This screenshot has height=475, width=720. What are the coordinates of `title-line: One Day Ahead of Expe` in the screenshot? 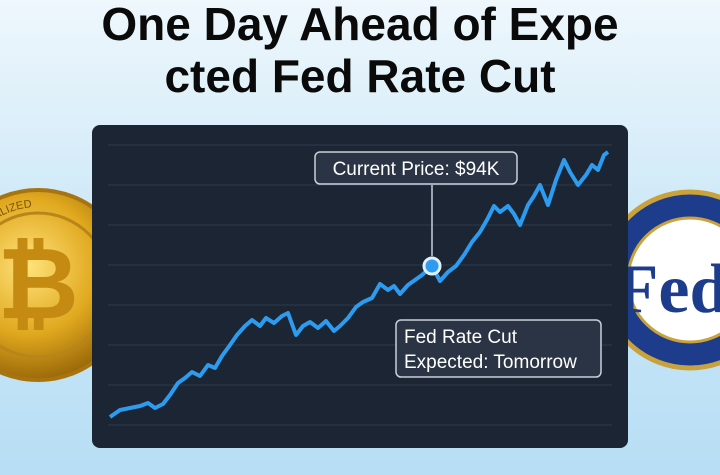 It's located at (359, 25).